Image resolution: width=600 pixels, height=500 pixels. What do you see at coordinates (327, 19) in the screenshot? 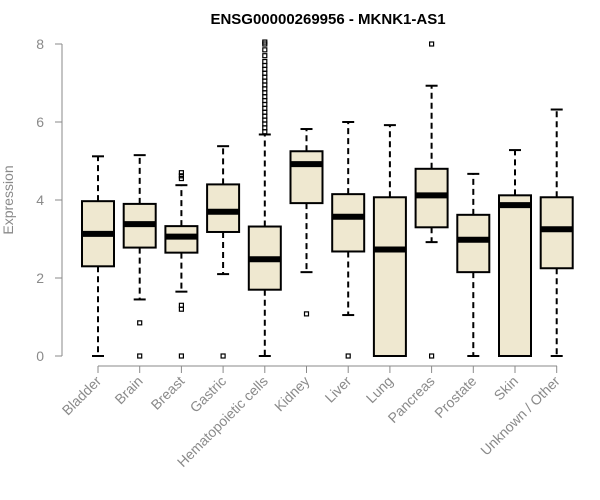
I see `chart-title: ENSG00000269956 - MKNK1-AS1` at bounding box center [327, 19].